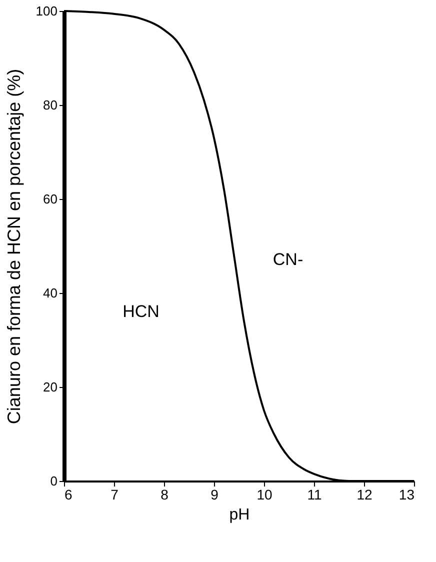 This screenshot has height=562, width=436. Describe the element at coordinates (114, 494) in the screenshot. I see `x-tick-label: 7` at that location.